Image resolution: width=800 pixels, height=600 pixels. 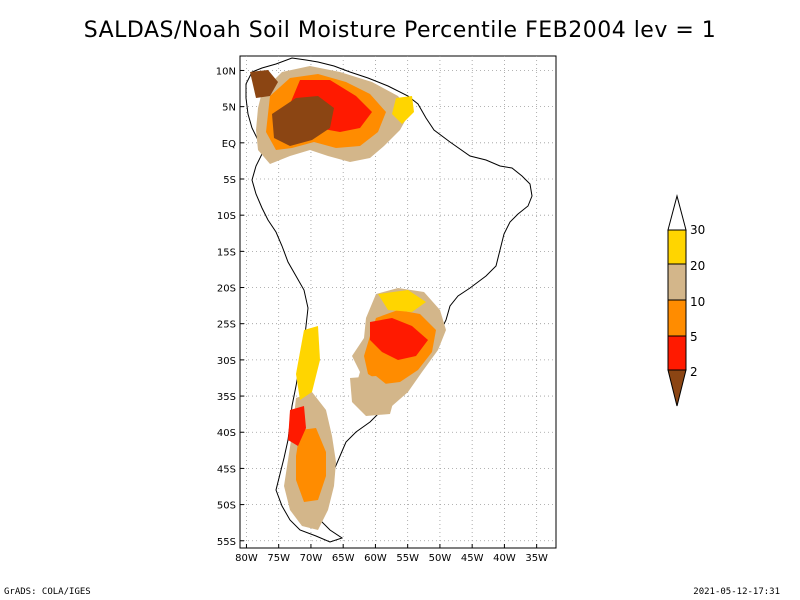 I want to click on legend-label-30: 30, so click(x=697, y=230).